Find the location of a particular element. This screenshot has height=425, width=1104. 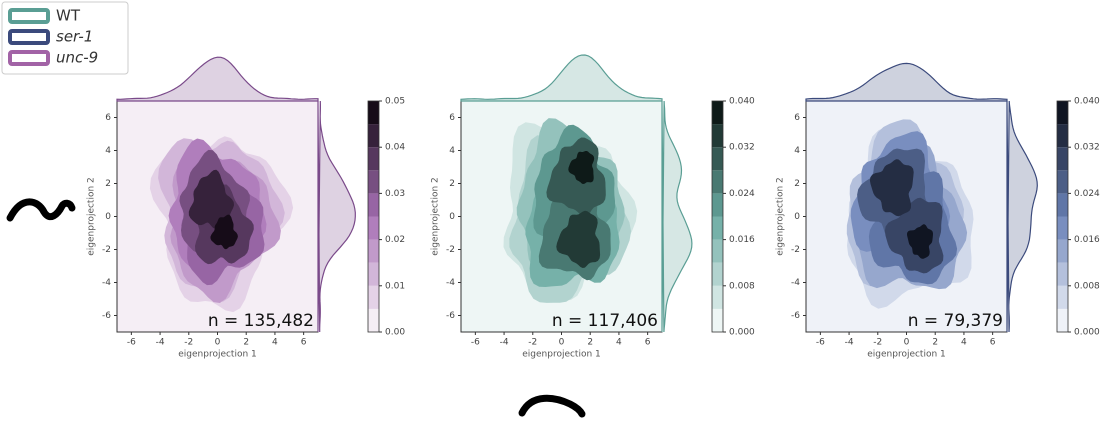

colorbar-tick-label: 0.040 is located at coordinates (1087, 102).